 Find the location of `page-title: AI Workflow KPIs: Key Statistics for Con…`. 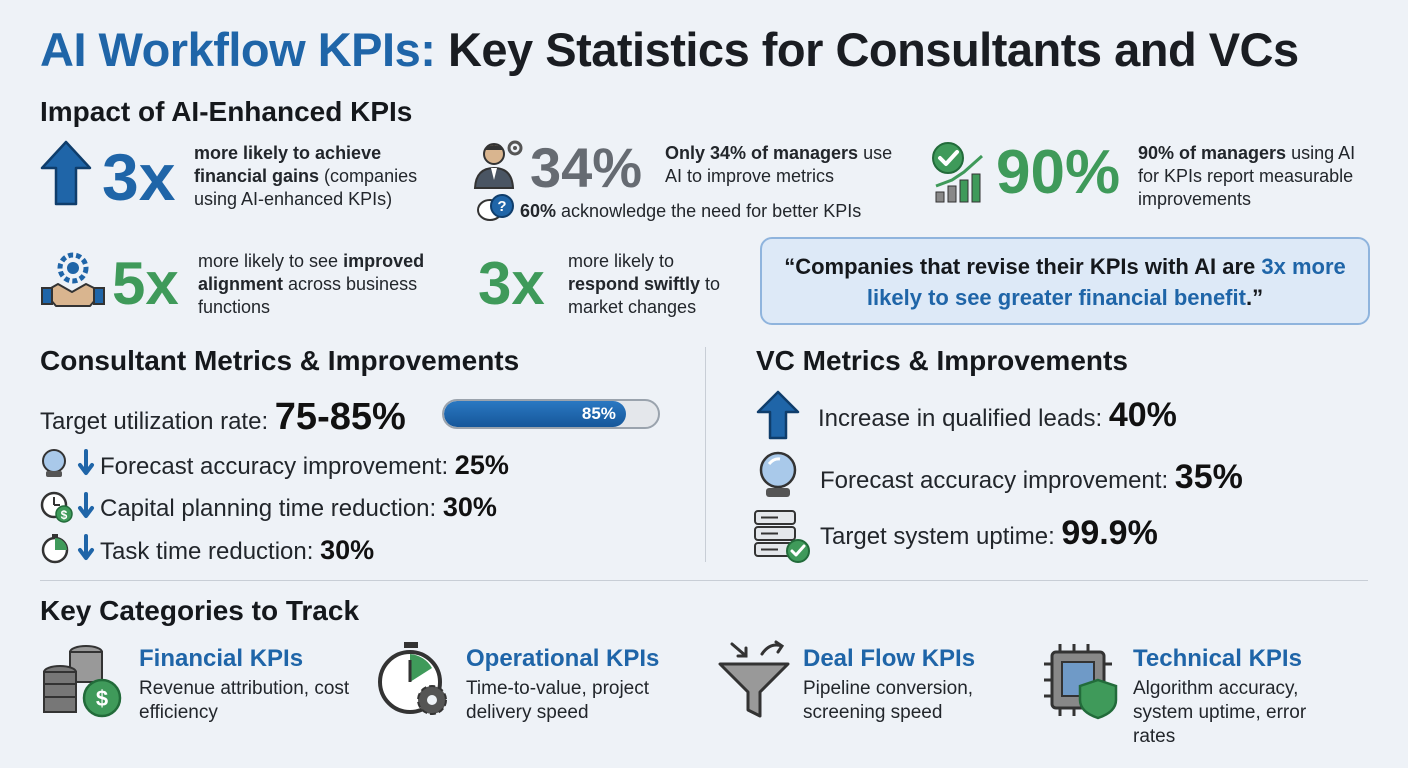

page-title: AI Workflow KPIs: Key Statistics for Con… is located at coordinates (669, 49).